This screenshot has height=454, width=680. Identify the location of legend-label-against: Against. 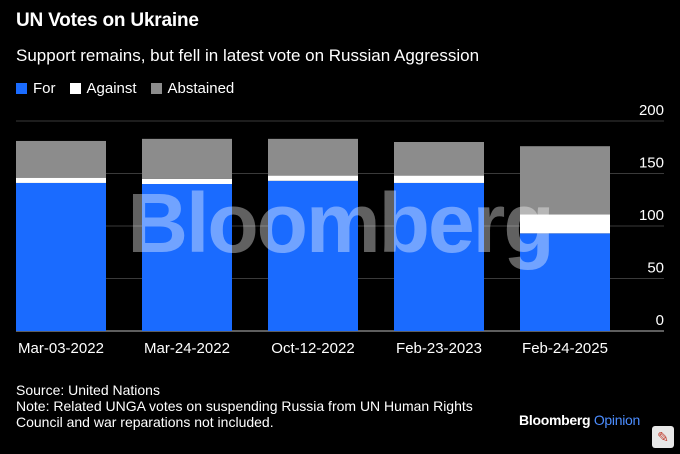
(111, 88).